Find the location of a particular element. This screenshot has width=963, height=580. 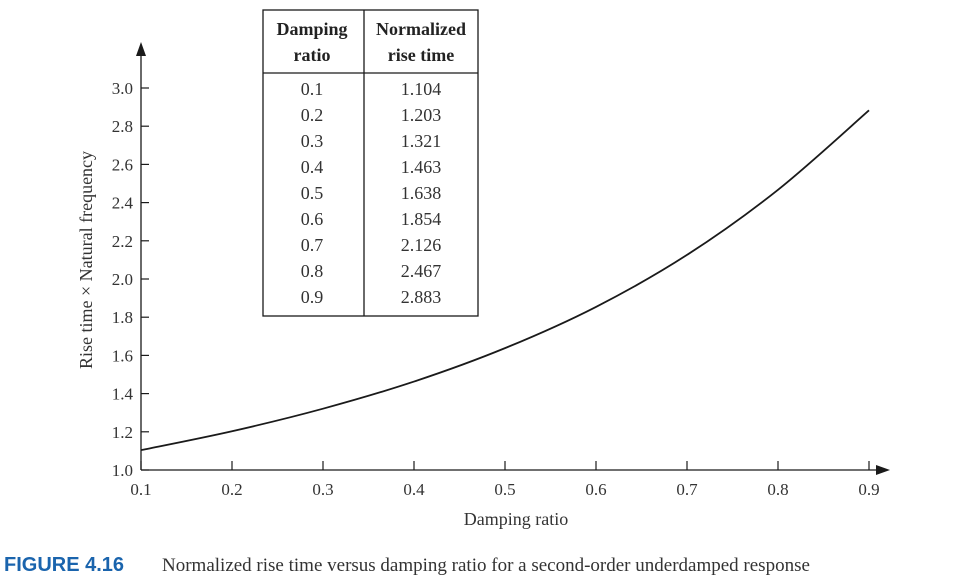

y-tick-label: 2.8 is located at coordinates (122, 126).